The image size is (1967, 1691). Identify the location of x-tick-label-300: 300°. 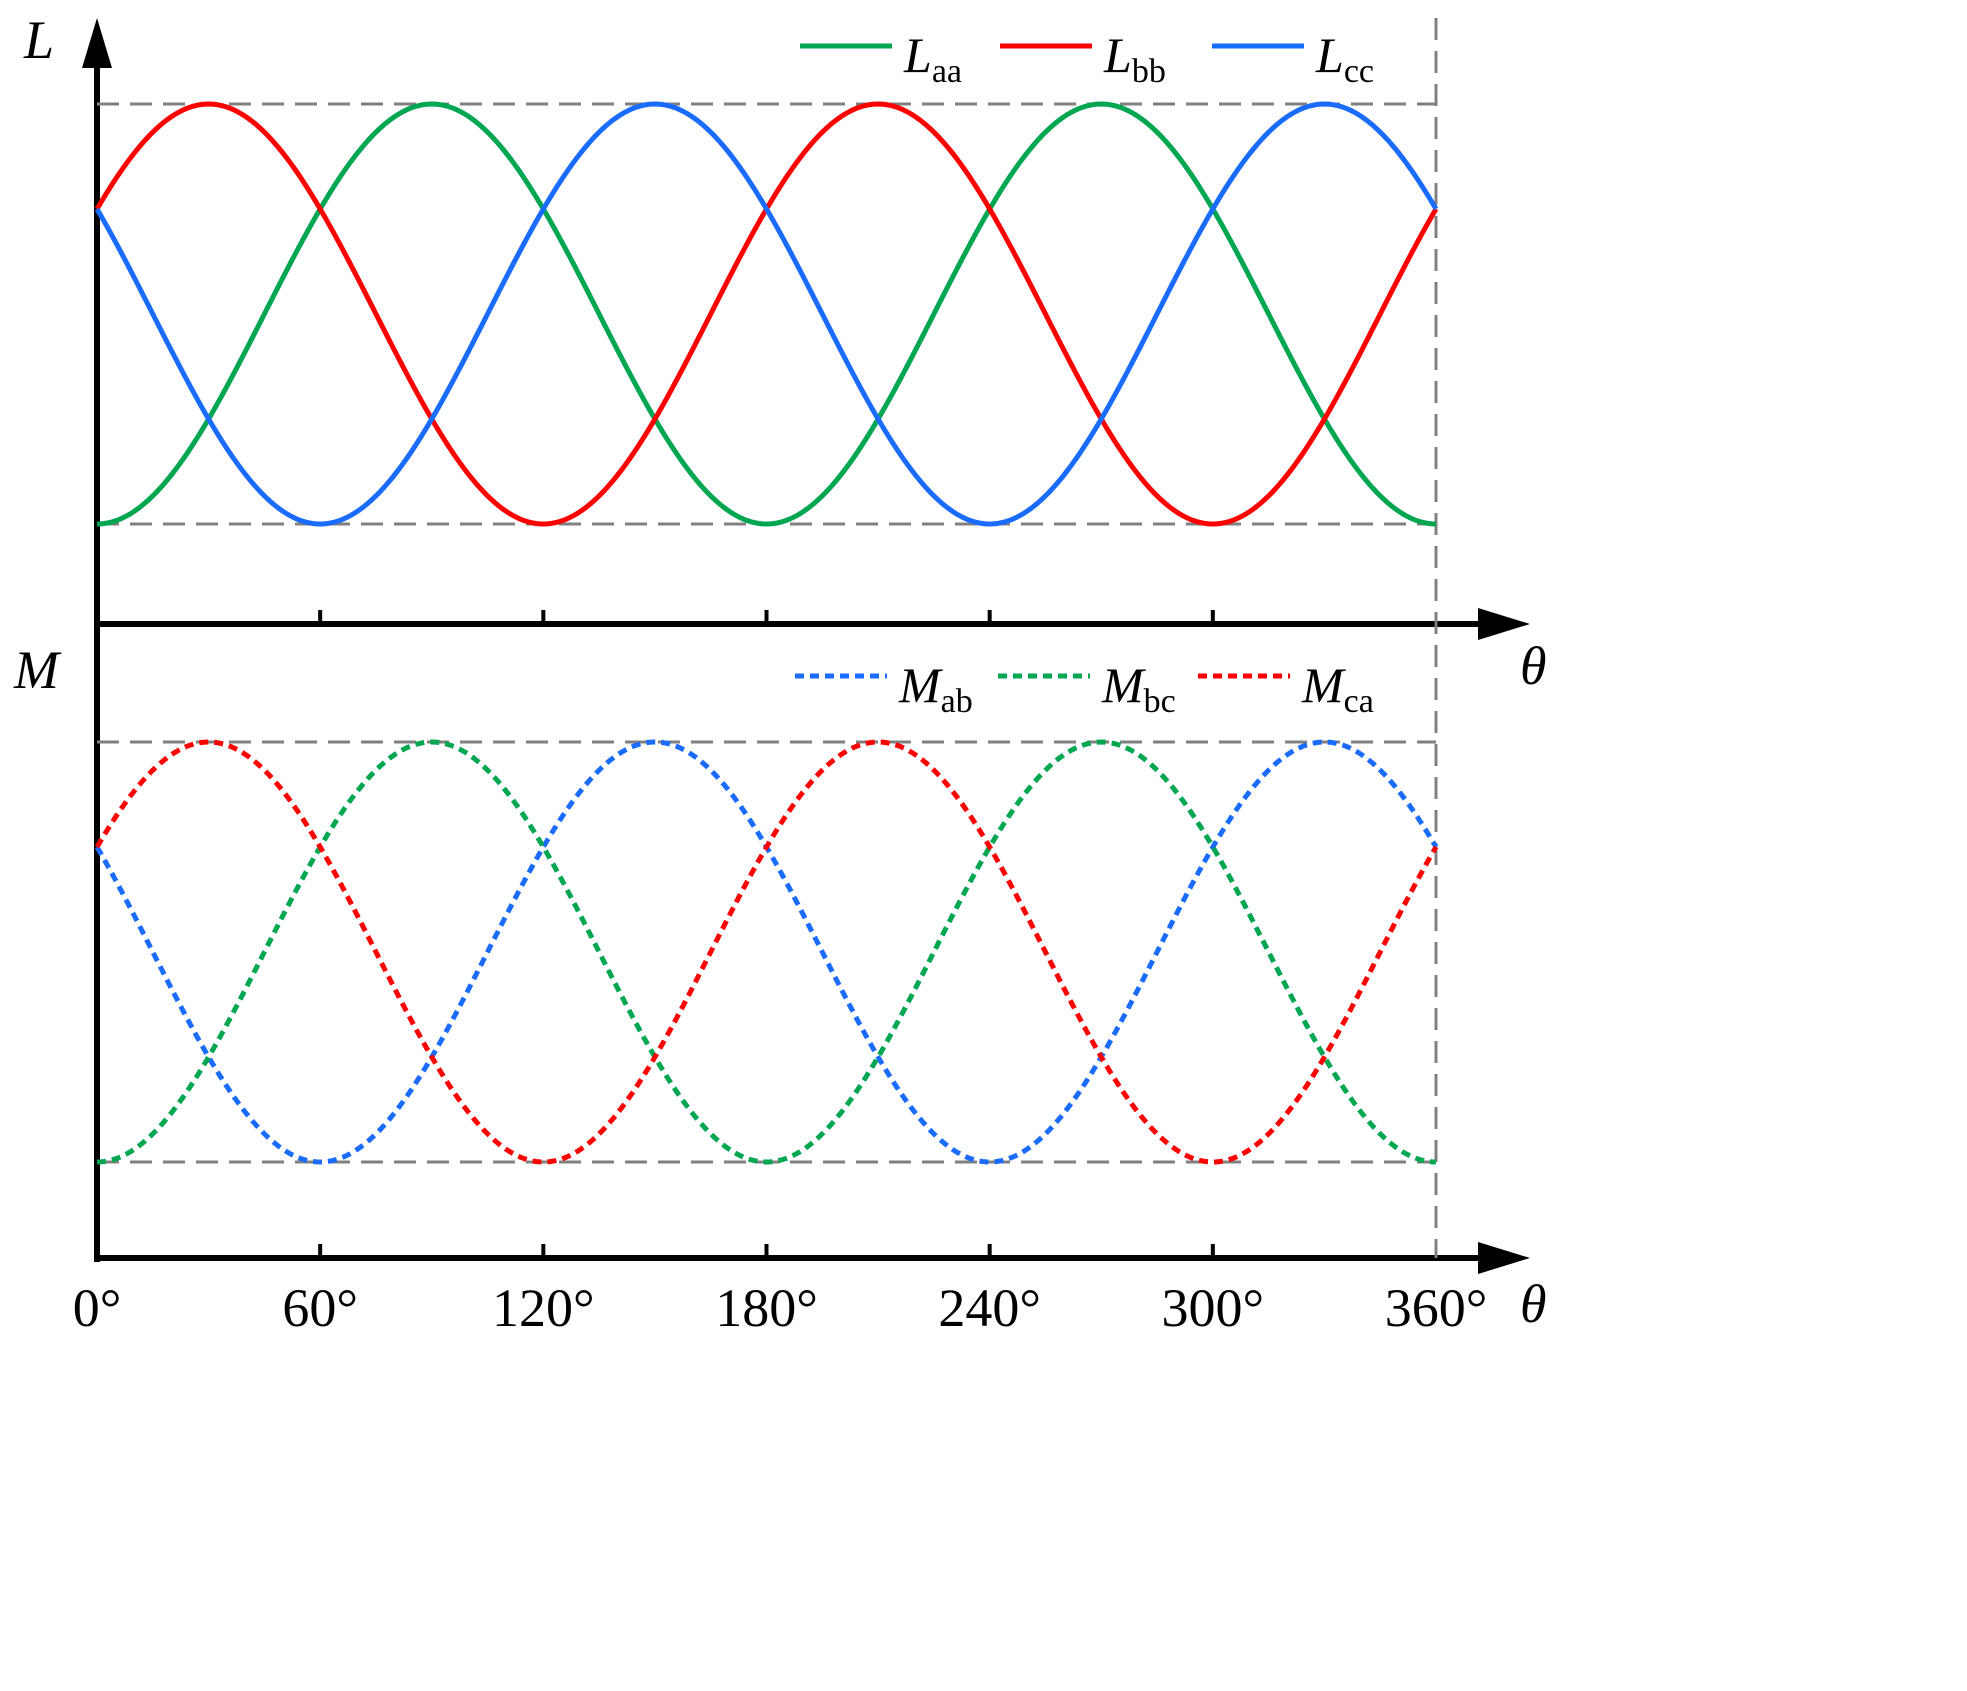
(1213, 1308).